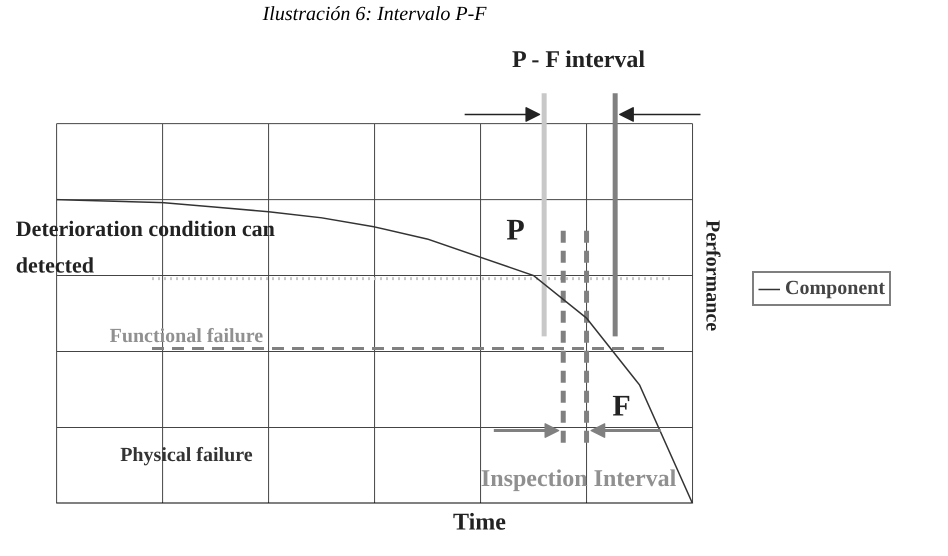 The image size is (948, 556). I want to click on y-axis-title: Performance, so click(713, 276).